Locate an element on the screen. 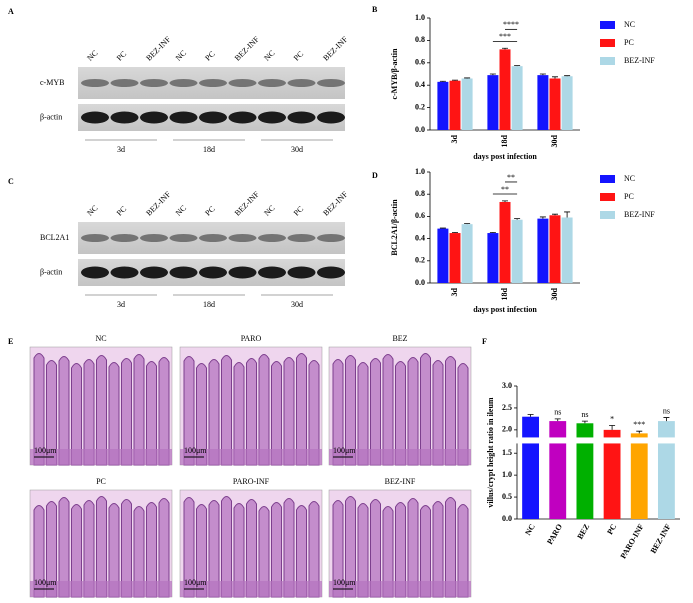  x-tick-label: PARO-INF is located at coordinates (632, 541).